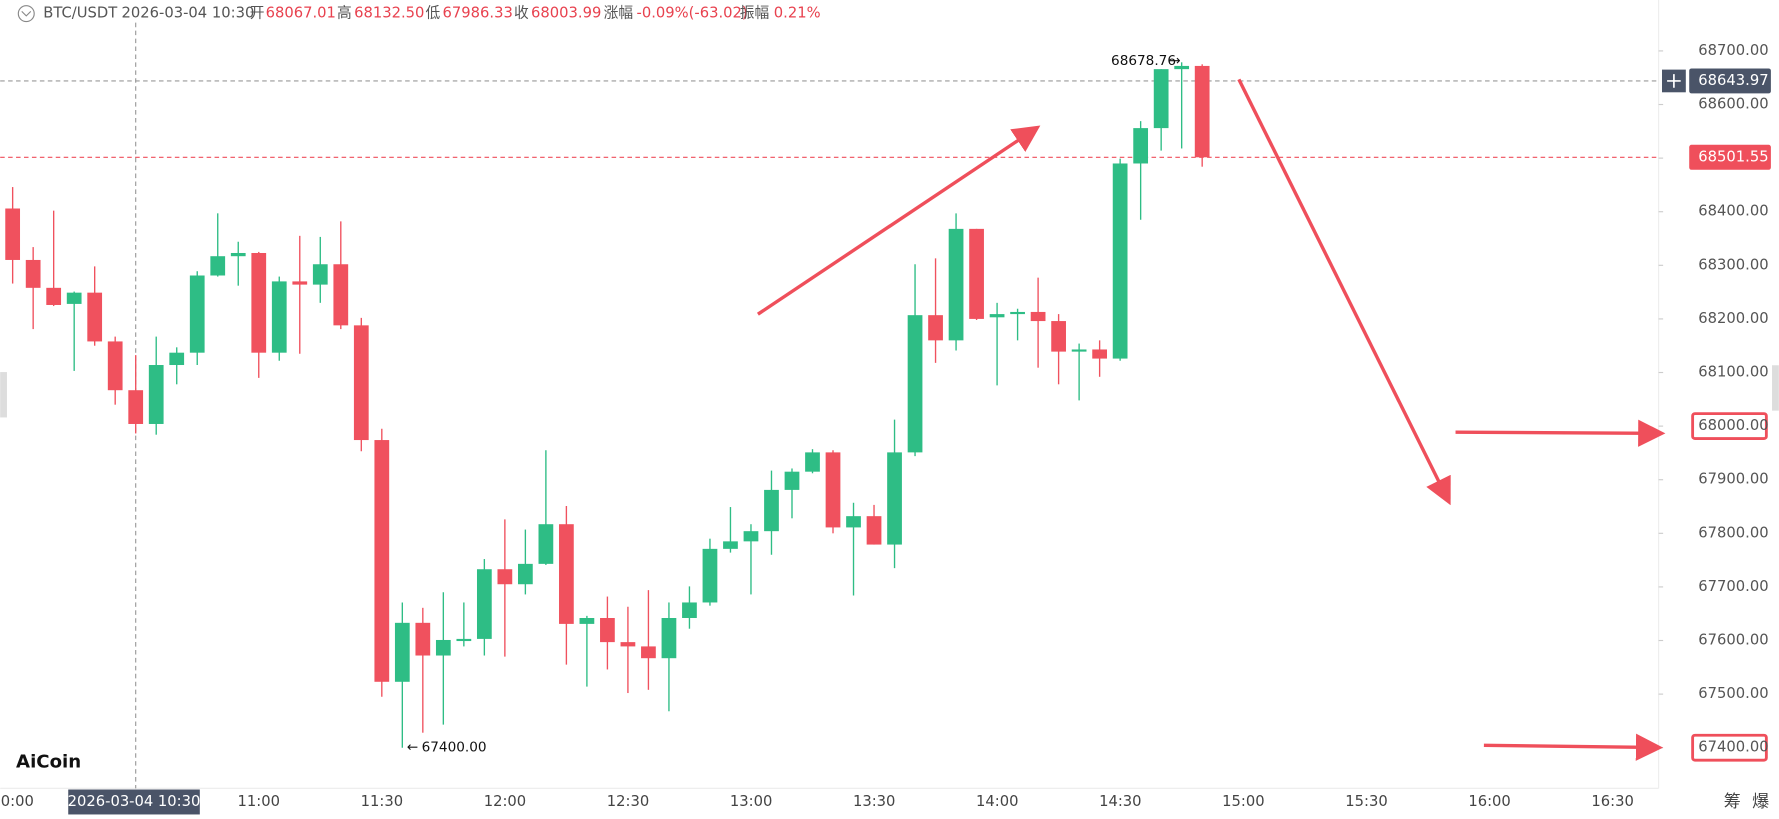  What do you see at coordinates (1733, 532) in the screenshot?
I see `y-tick-label: 67800.00` at bounding box center [1733, 532].